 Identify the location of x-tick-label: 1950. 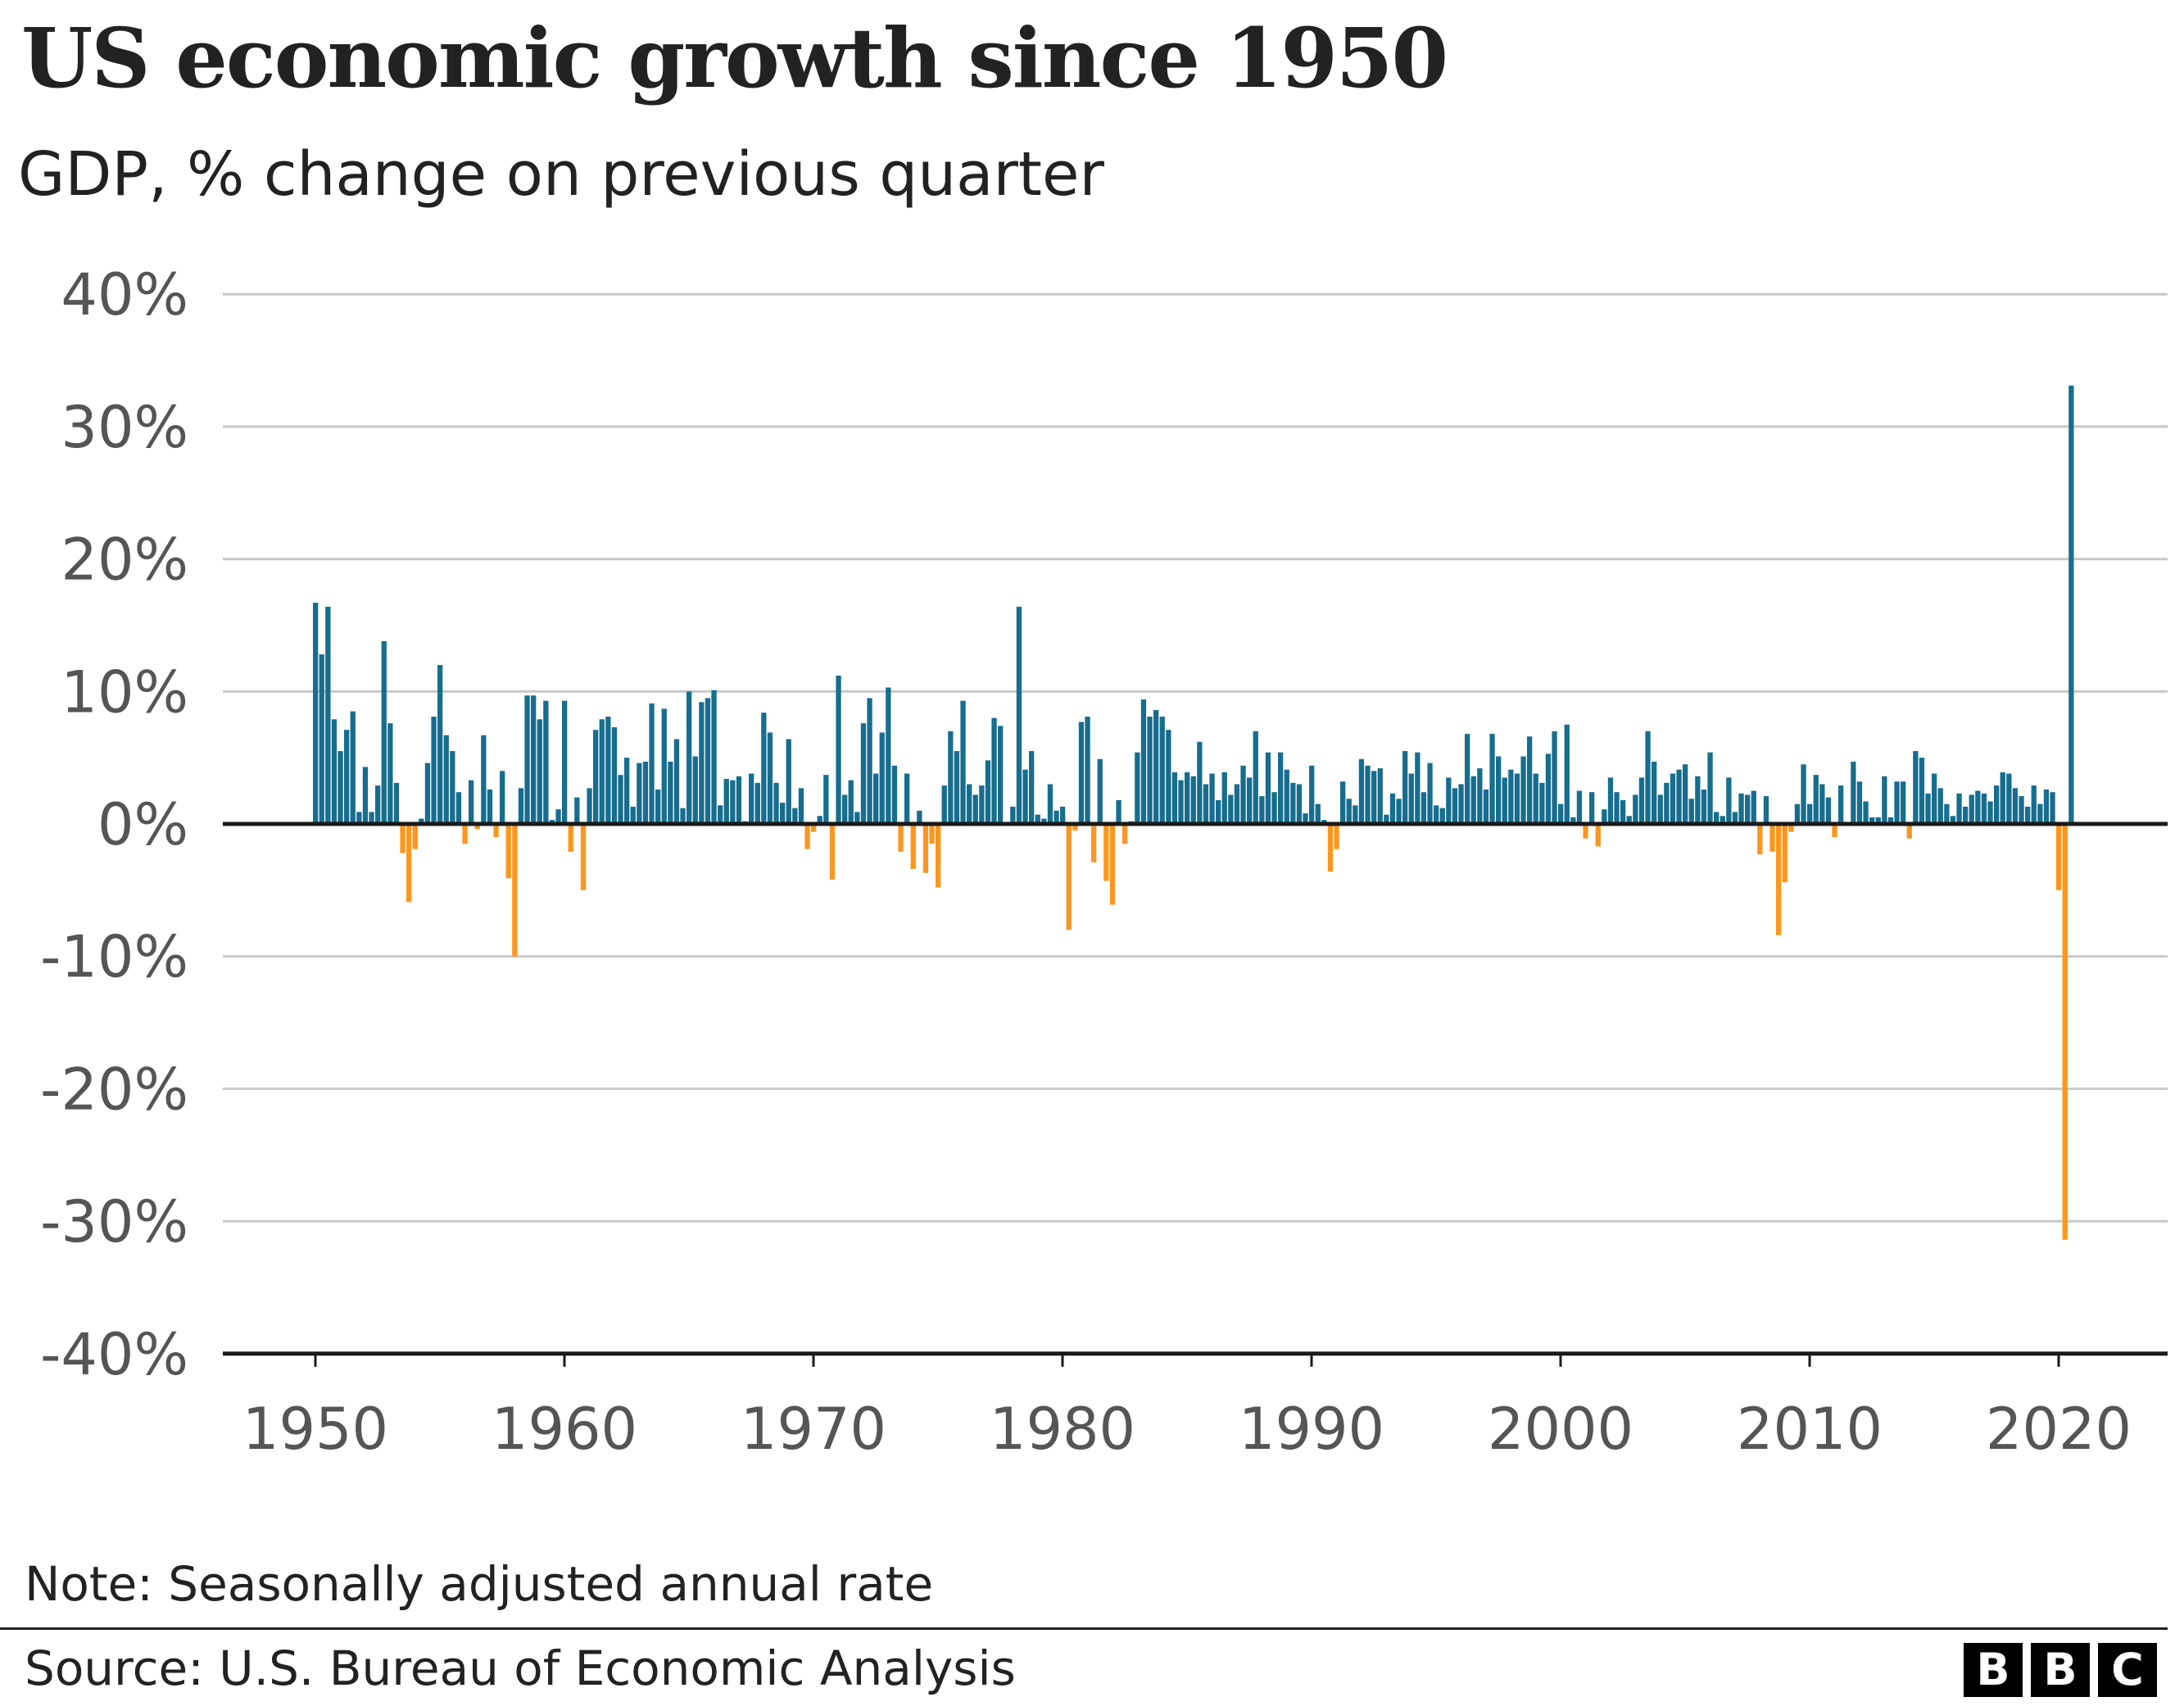
(315, 1429).